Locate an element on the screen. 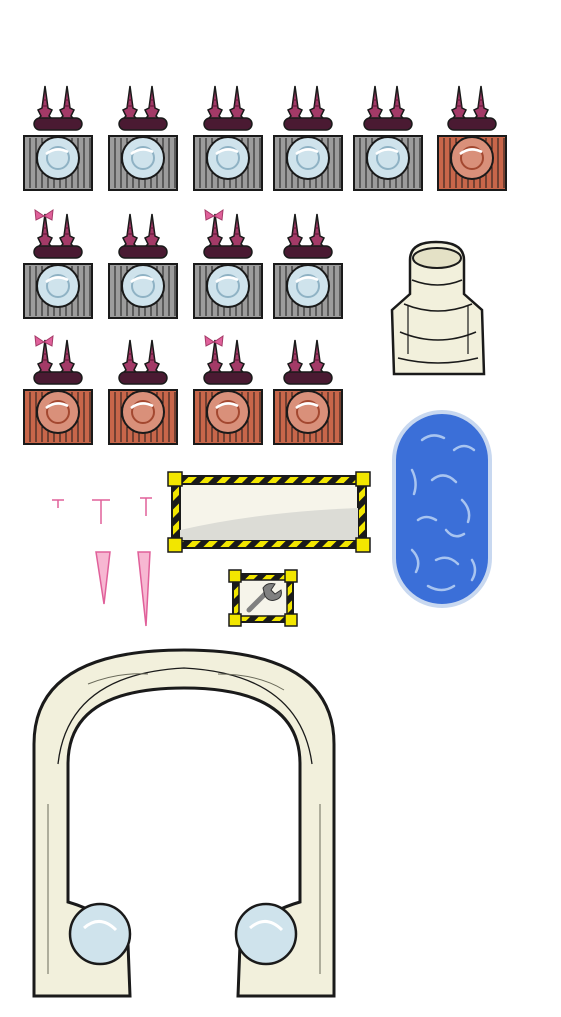 The image size is (561, 1017). machine-r2c3 is located at coordinates (228, 266).